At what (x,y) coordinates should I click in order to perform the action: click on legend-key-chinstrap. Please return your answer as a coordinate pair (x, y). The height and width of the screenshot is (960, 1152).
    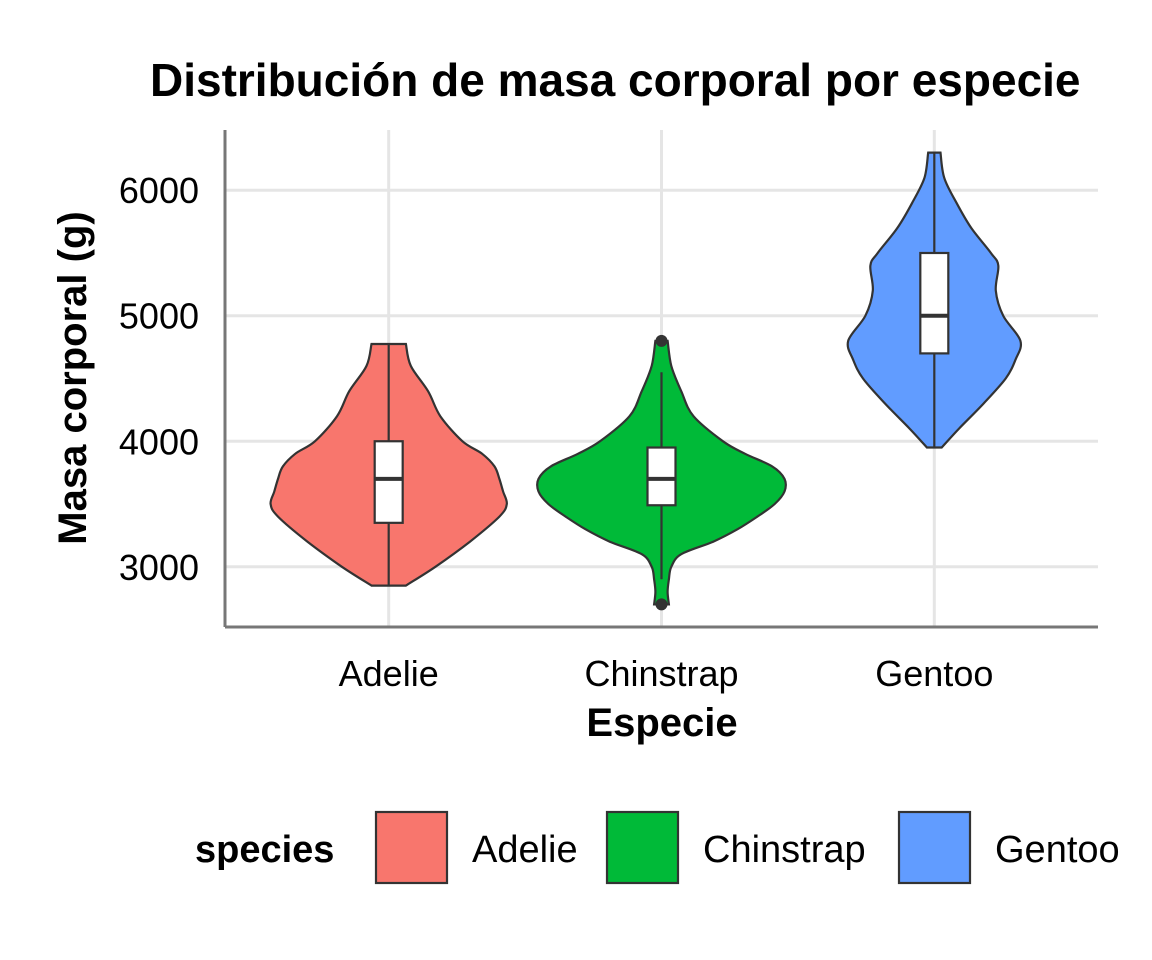
    Looking at the image, I should click on (642, 847).